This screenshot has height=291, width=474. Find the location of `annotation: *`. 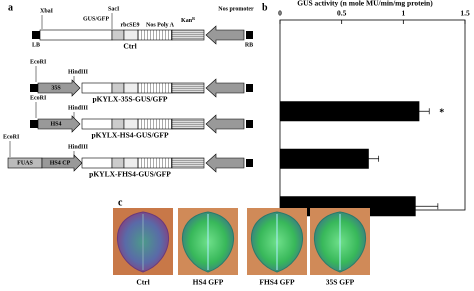

annotation: * is located at coordinates (441, 113).